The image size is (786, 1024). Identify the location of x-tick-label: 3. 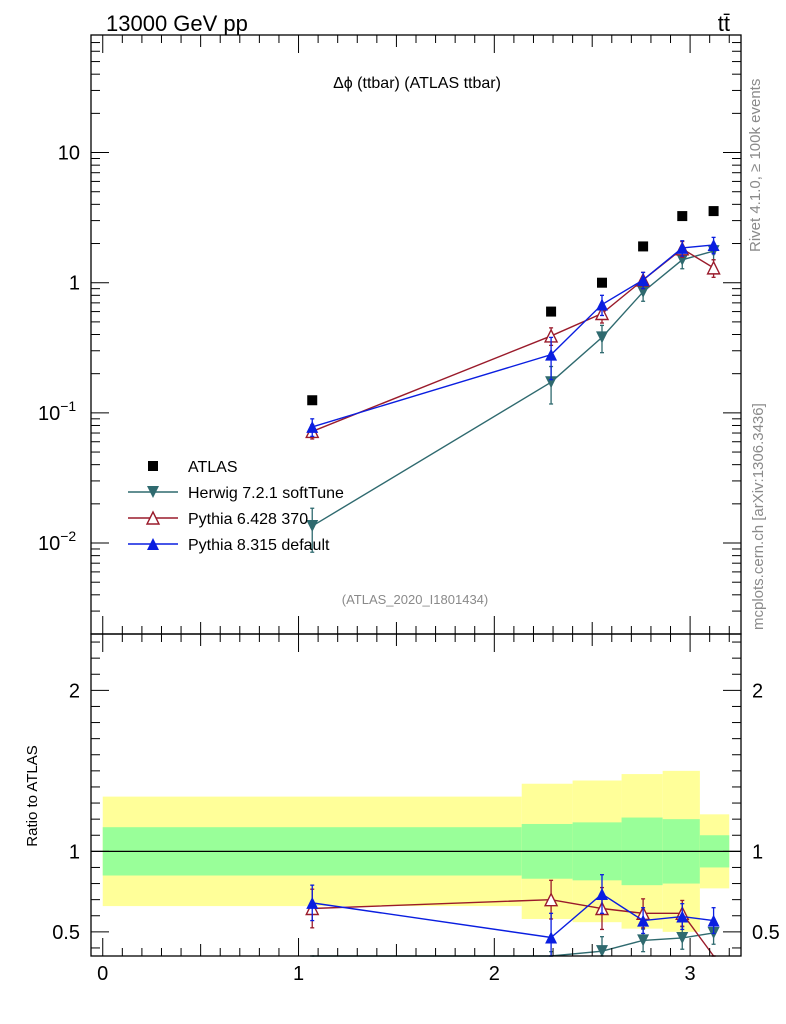
(690, 974).